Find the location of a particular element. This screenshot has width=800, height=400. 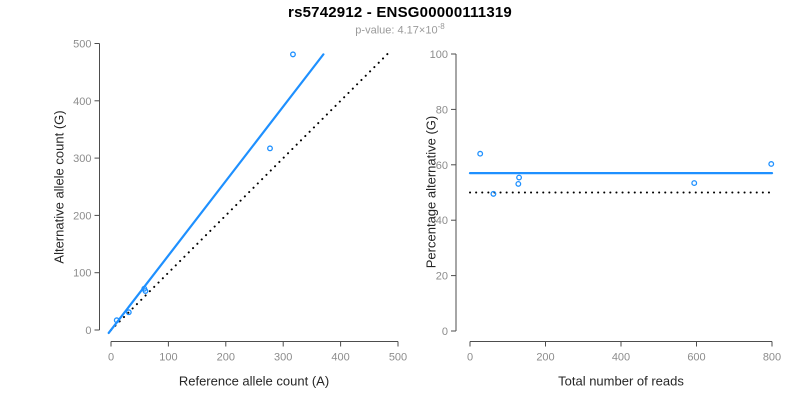

left-x-tick-label: 0 is located at coordinates (111, 358).